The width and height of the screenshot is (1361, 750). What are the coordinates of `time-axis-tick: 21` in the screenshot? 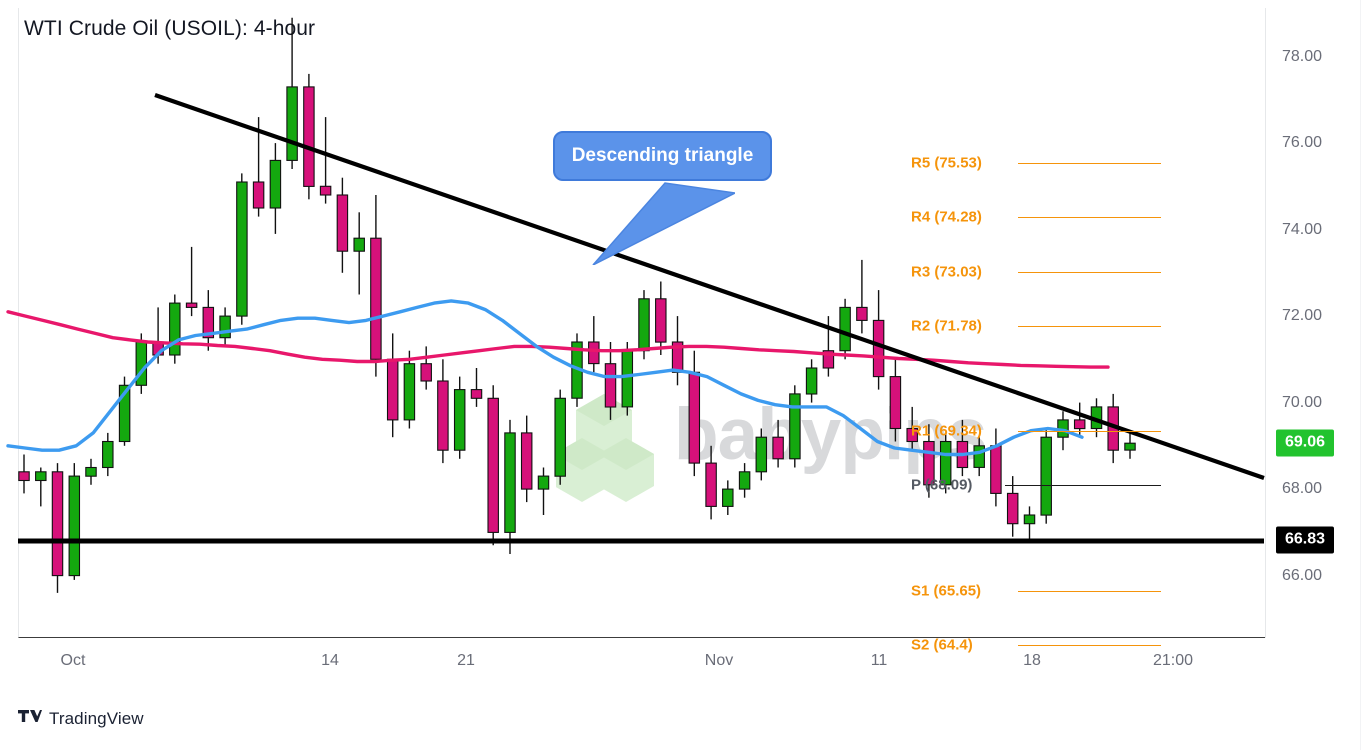 It's located at (466, 660).